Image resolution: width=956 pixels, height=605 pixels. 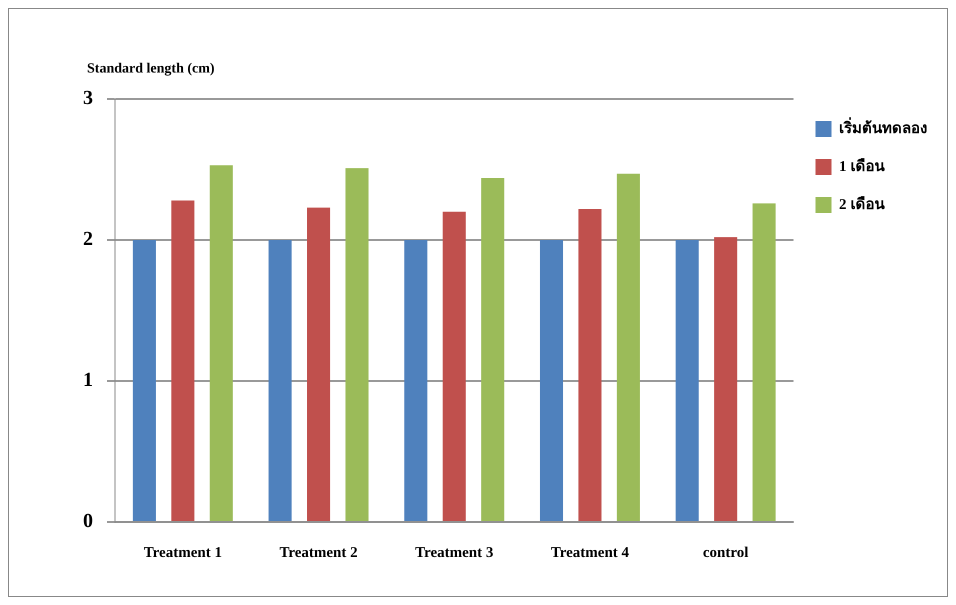 What do you see at coordinates (88, 380) in the screenshot?
I see `y-tick-label: 1` at bounding box center [88, 380].